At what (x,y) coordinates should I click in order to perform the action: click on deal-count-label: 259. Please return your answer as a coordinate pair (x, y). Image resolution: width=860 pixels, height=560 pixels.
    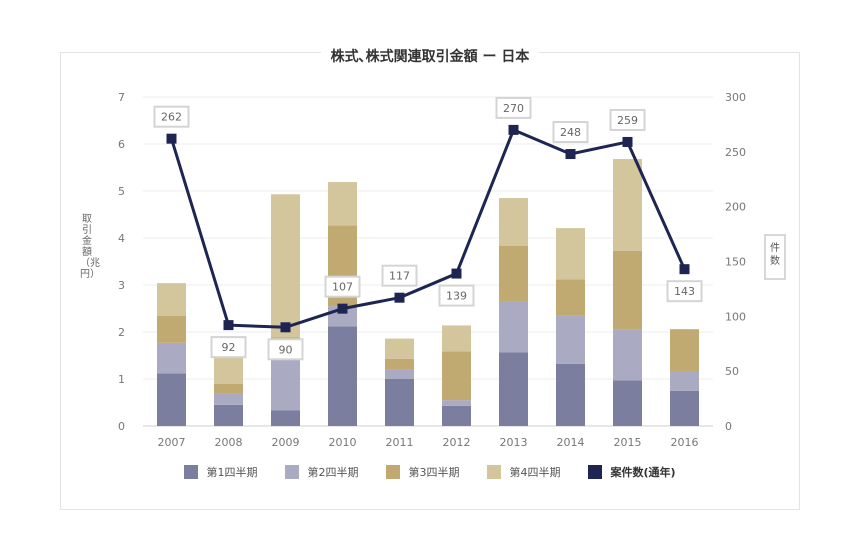
    Looking at the image, I should click on (627, 120).